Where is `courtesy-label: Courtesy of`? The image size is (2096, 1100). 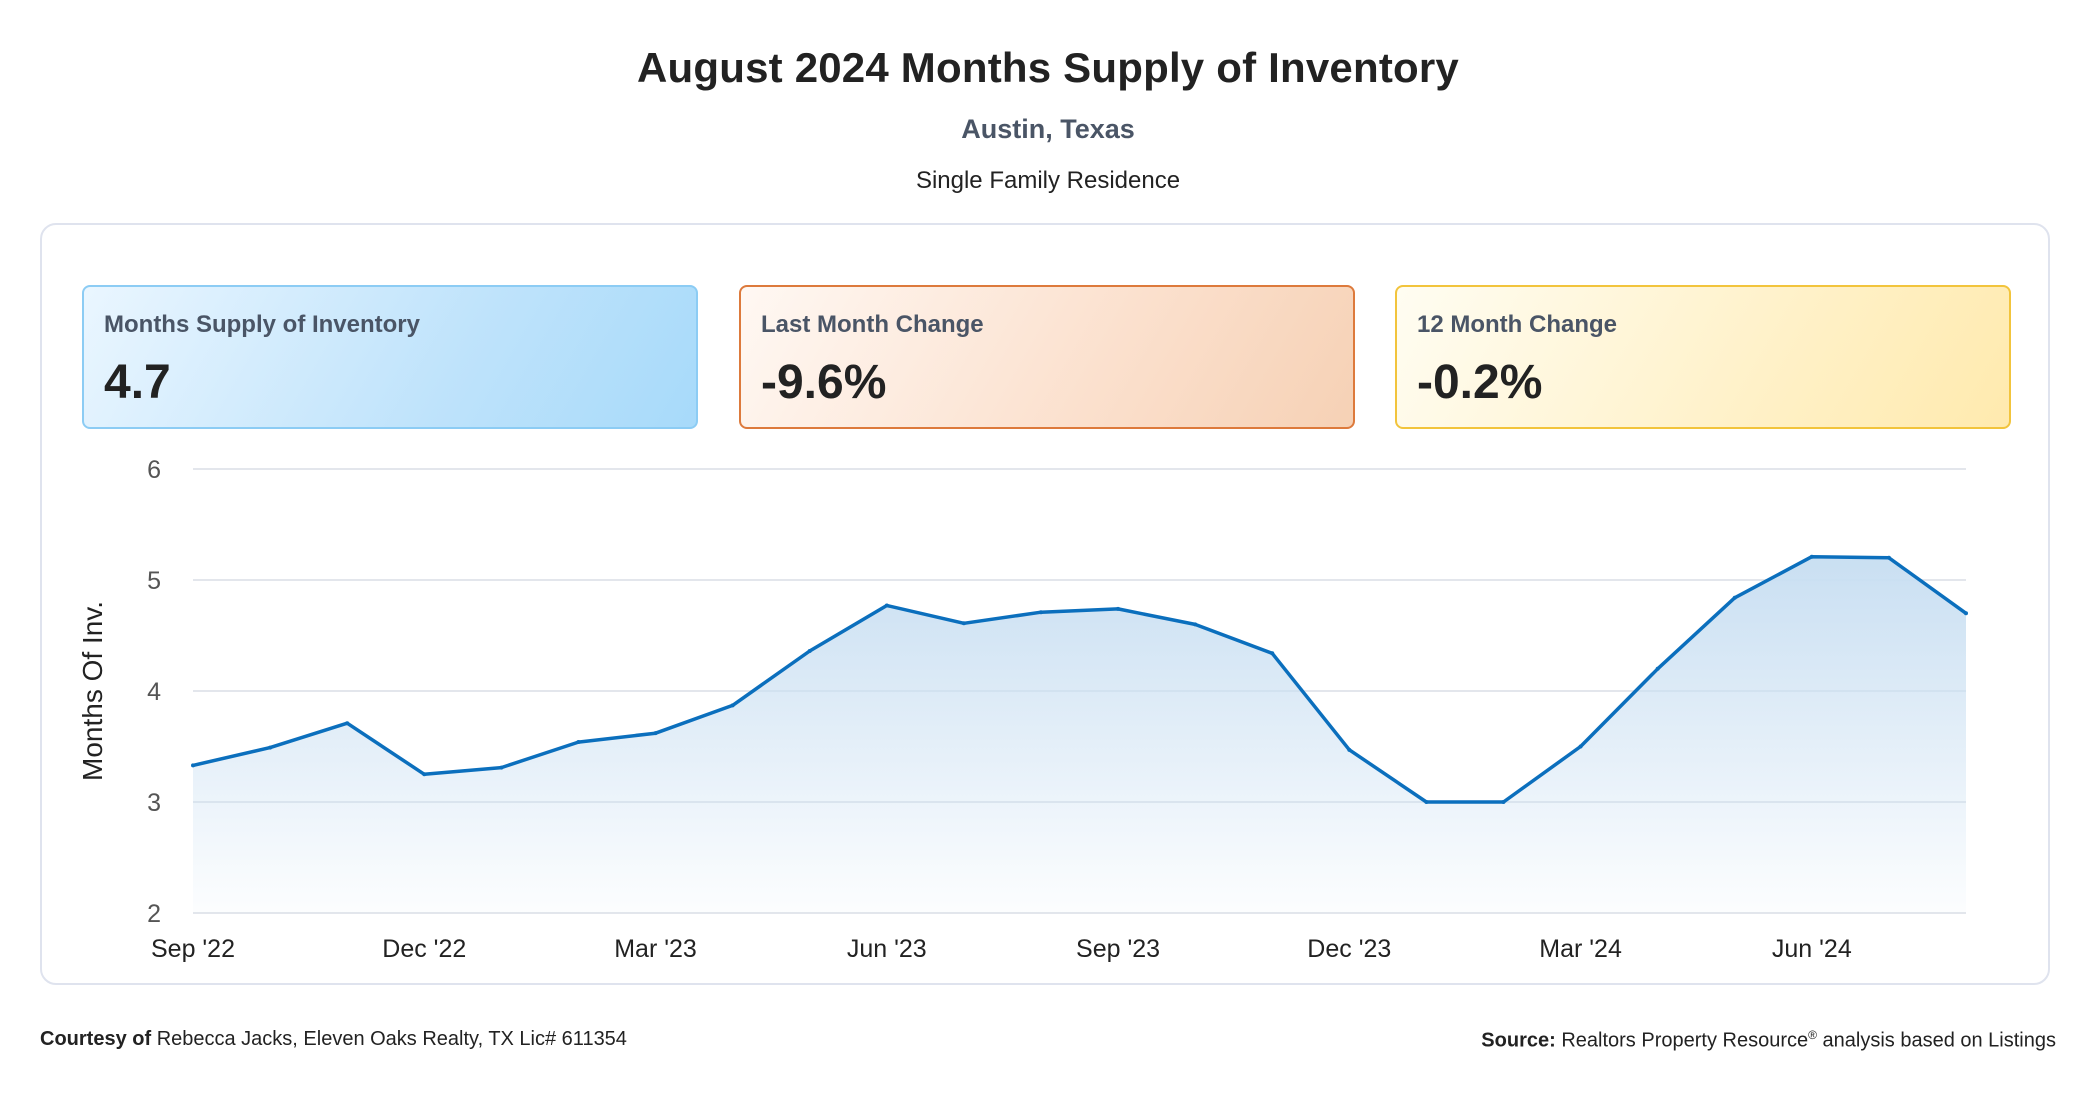 courtesy-label: Courtesy of is located at coordinates (96, 1039).